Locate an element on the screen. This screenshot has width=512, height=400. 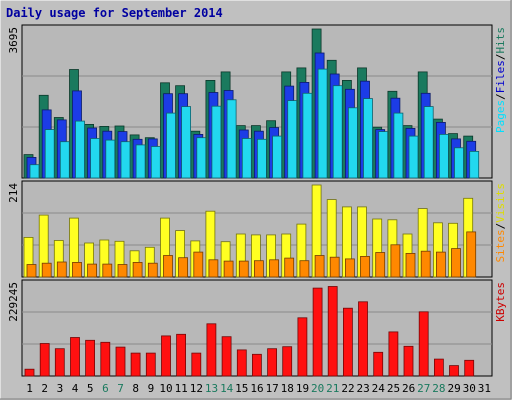
legend-visits-part: Visits is located at coordinates (500, 203).